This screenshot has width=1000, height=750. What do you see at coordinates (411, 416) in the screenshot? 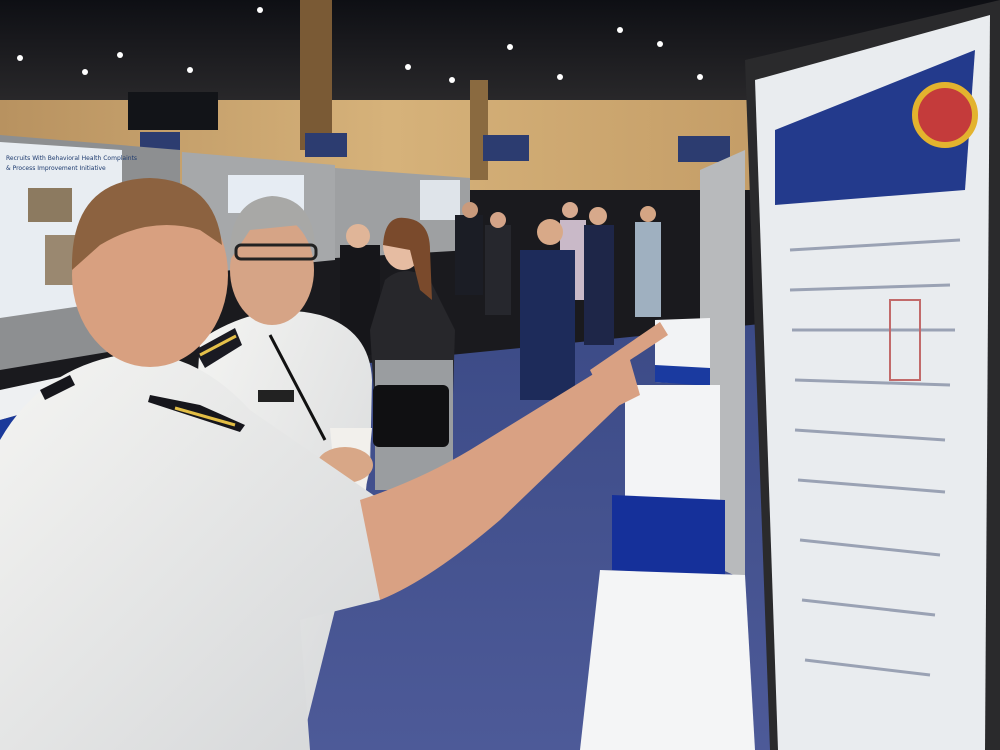
I see `handbag` at bounding box center [411, 416].